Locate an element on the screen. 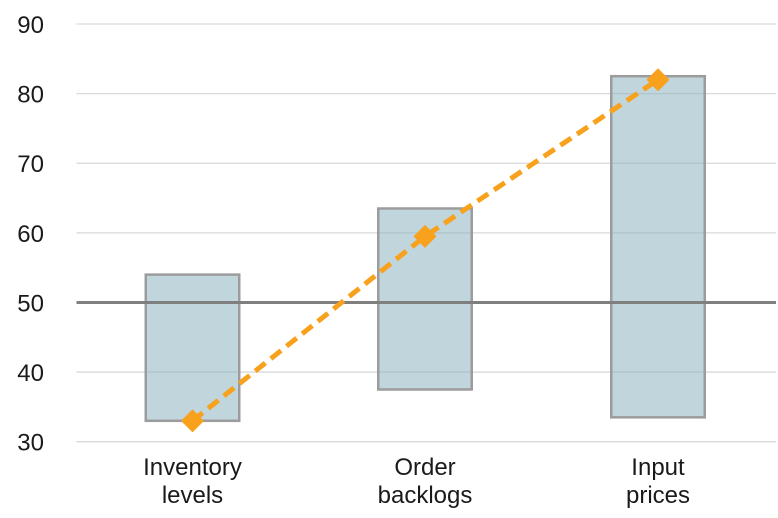 This screenshot has width=778, height=518. y-tick-label-40: 40 is located at coordinates (30, 373).